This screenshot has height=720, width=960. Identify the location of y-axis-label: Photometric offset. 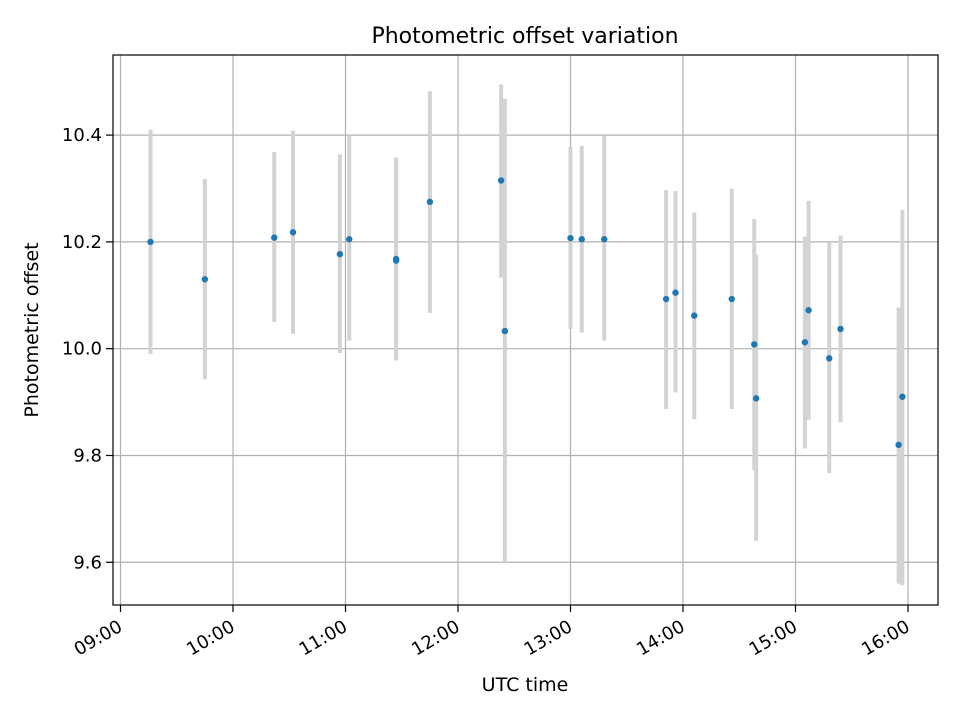
(32, 329).